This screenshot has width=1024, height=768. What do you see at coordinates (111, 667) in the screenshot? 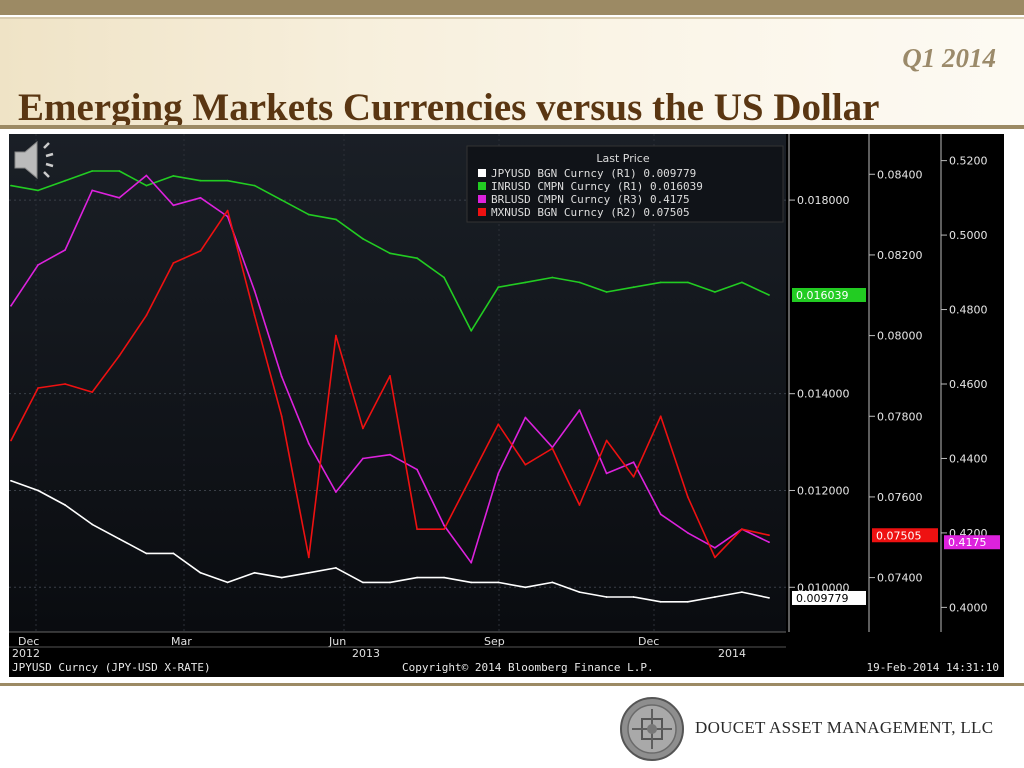
I see `chart-footer-left: JPYUSD Curncy (JPY-USD X-RATE)` at bounding box center [111, 667].